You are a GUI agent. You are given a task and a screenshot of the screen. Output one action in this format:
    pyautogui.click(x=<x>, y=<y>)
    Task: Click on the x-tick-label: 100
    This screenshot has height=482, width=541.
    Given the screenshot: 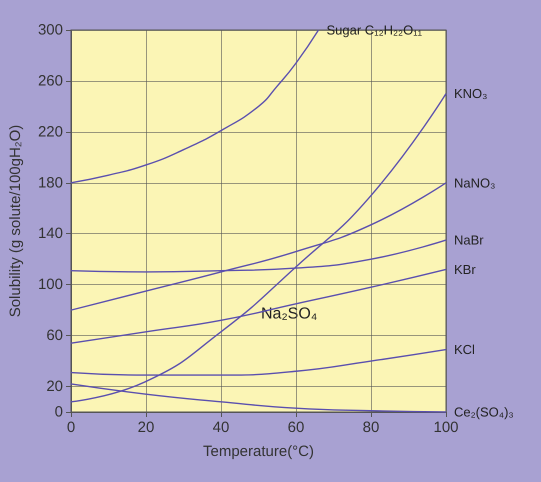 What is the action you would take?
    pyautogui.click(x=446, y=427)
    